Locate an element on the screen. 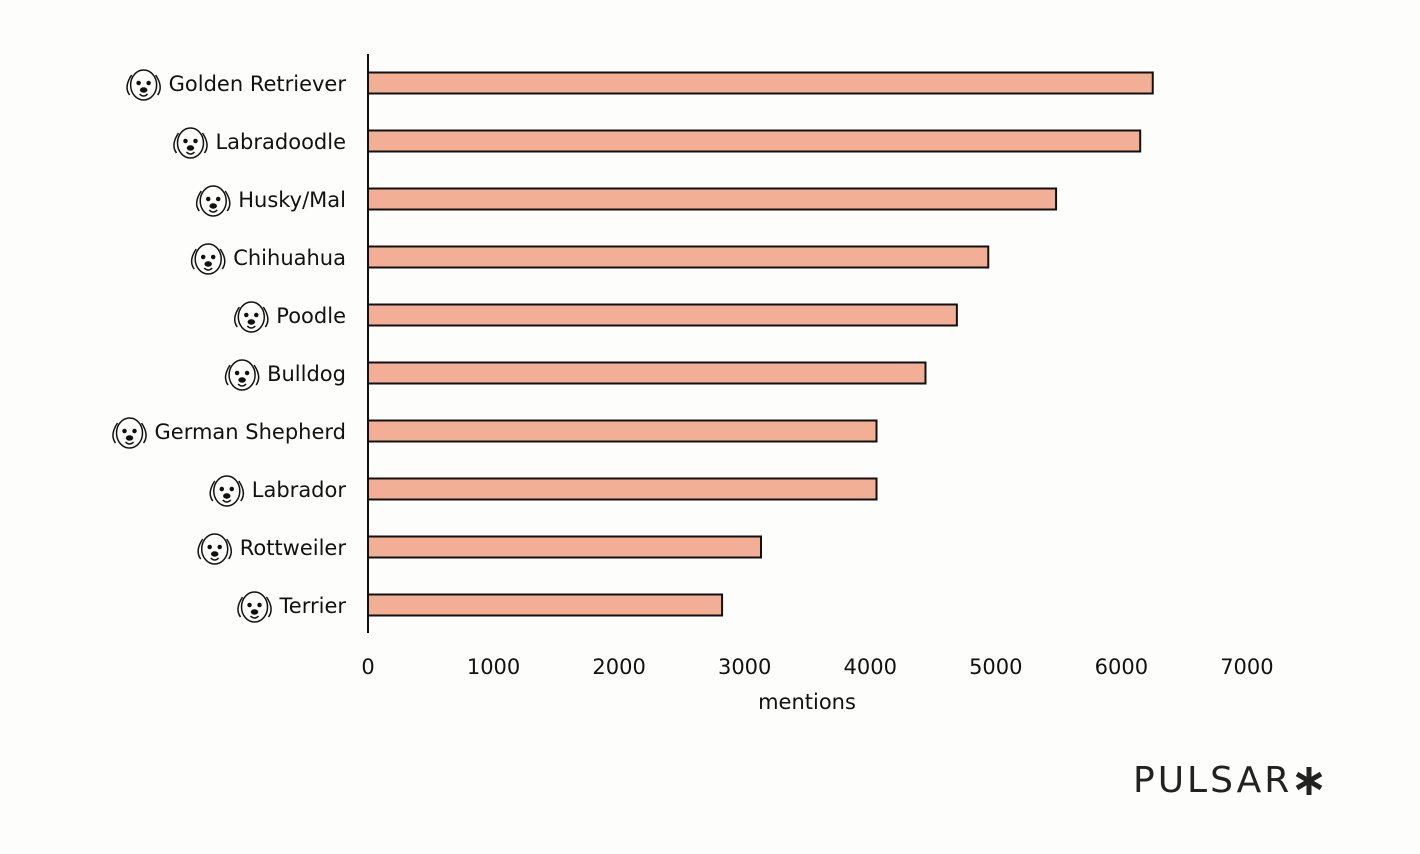  x-tick-label: 0 is located at coordinates (367, 667).